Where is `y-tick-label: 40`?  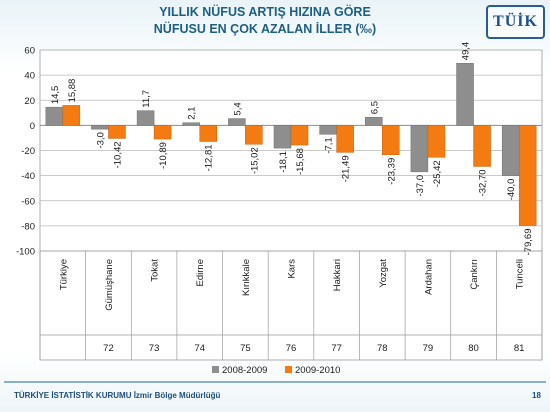 y-tick-label: 40 is located at coordinates (29, 76).